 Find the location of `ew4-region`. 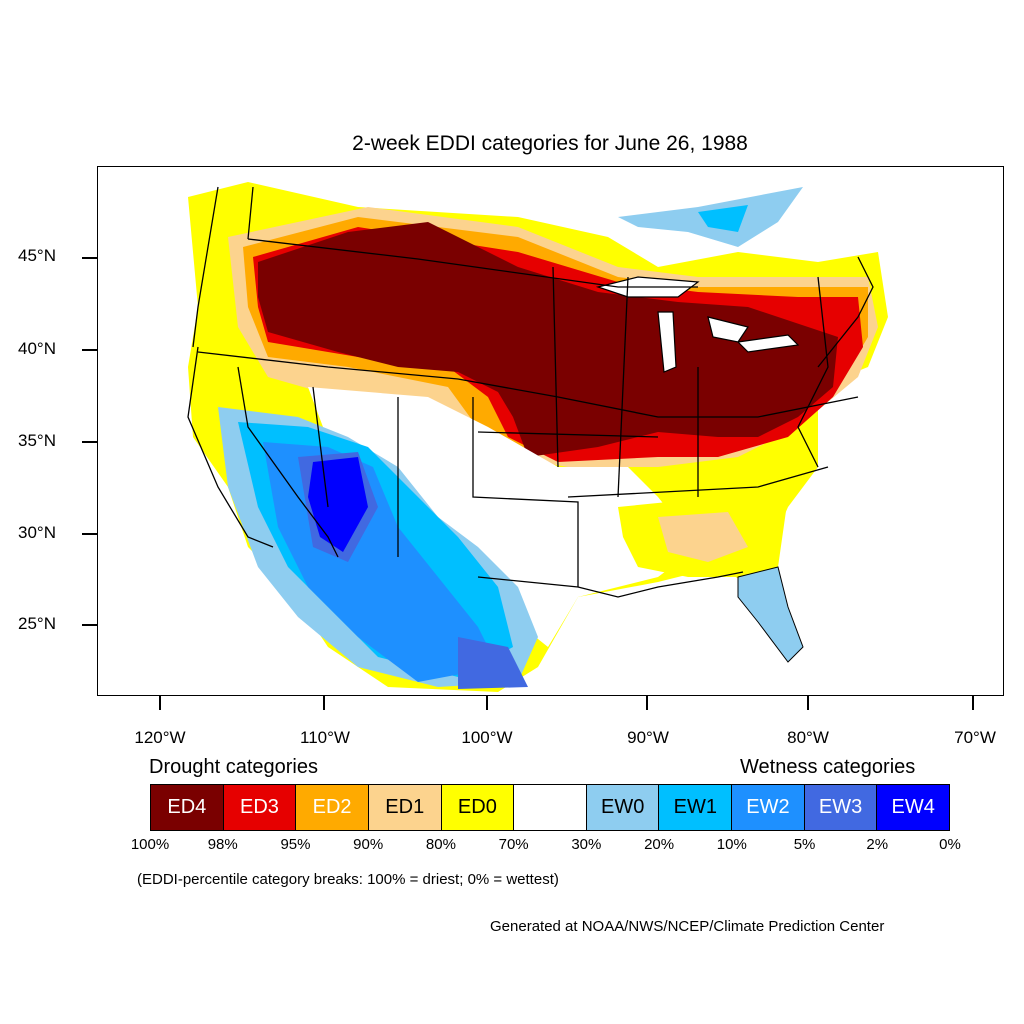

ew4-region is located at coordinates (338, 504).